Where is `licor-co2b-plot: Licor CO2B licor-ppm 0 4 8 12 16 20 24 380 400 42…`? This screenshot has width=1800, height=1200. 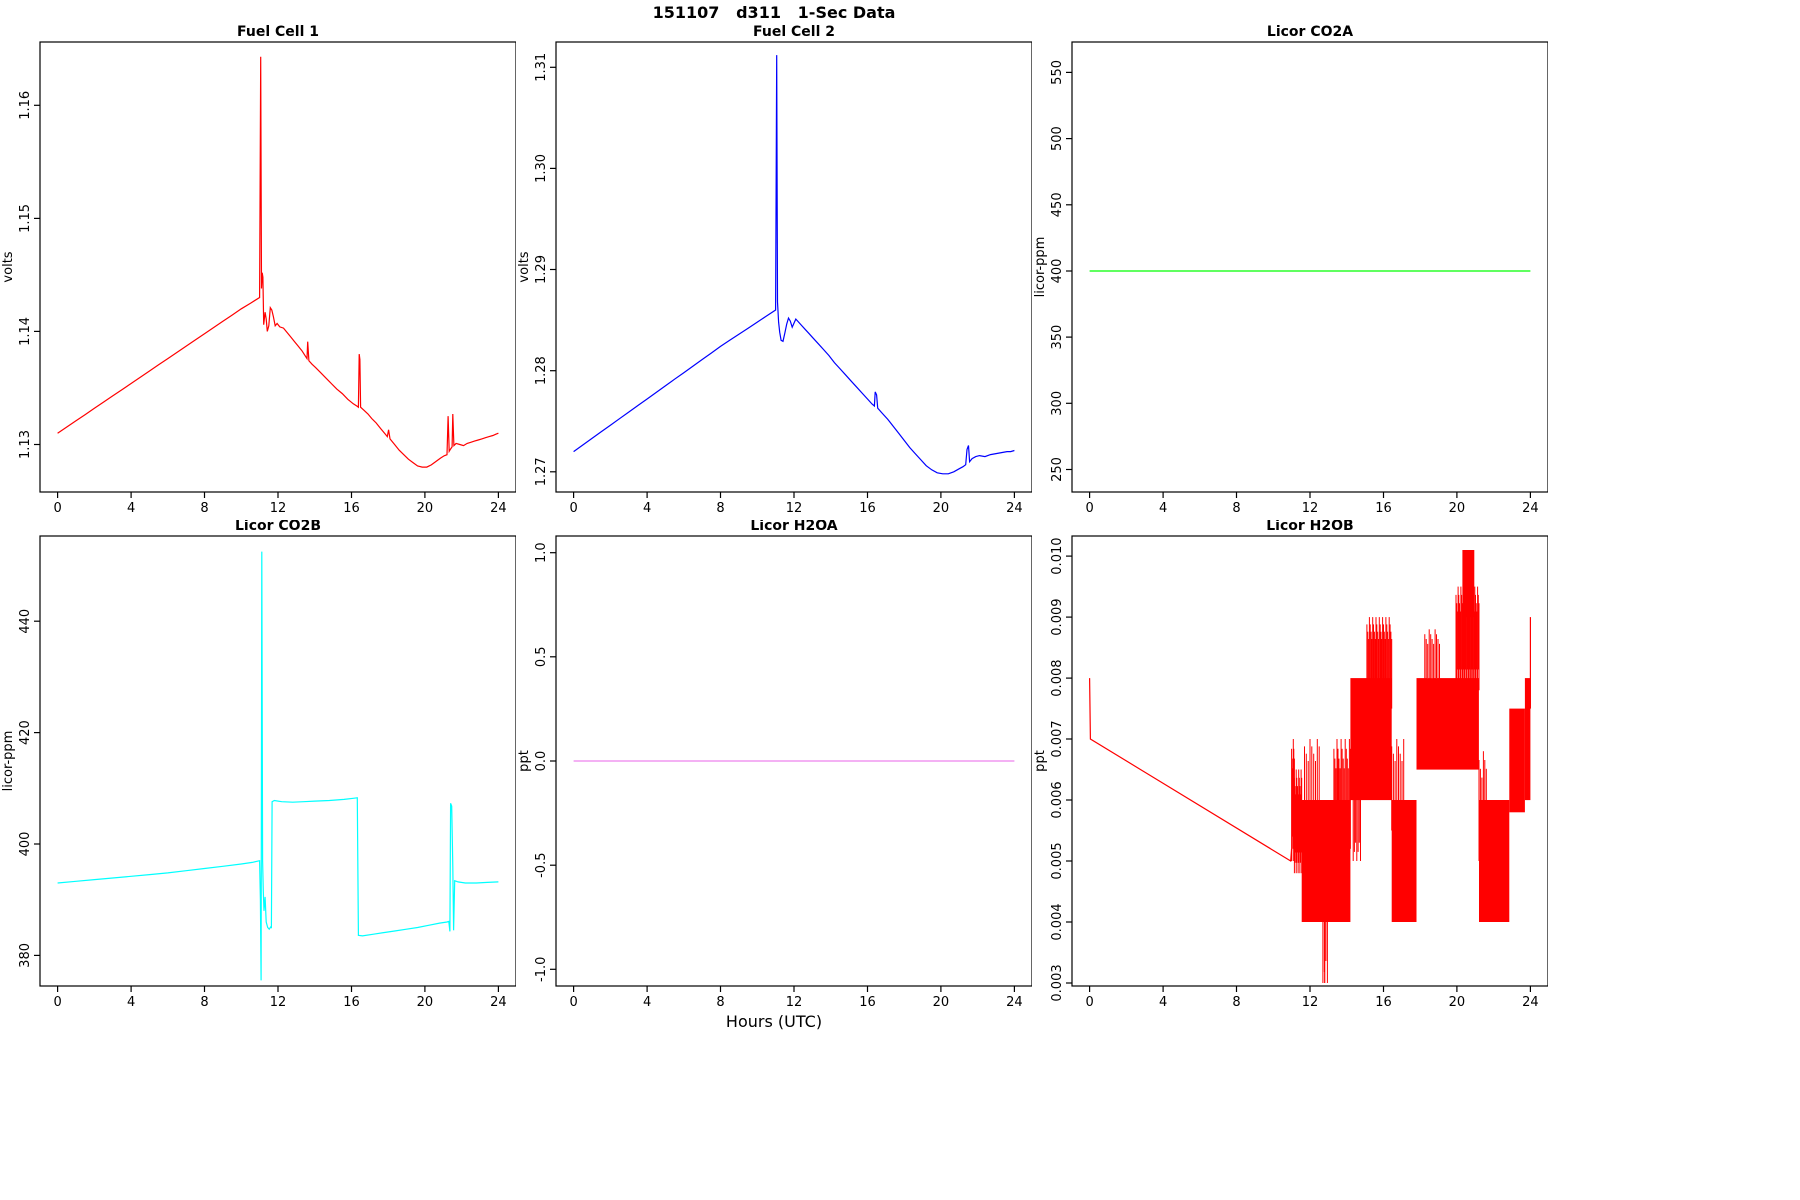 licor-co2b-plot: Licor CO2B licor-ppm 0 4 8 12 16 20 24 380 400 42… is located at coordinates (258, 765).